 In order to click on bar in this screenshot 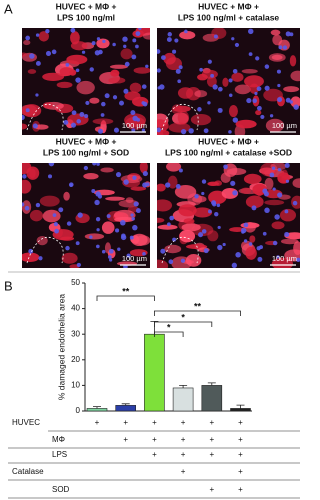, I will do `click(125, 408)`.